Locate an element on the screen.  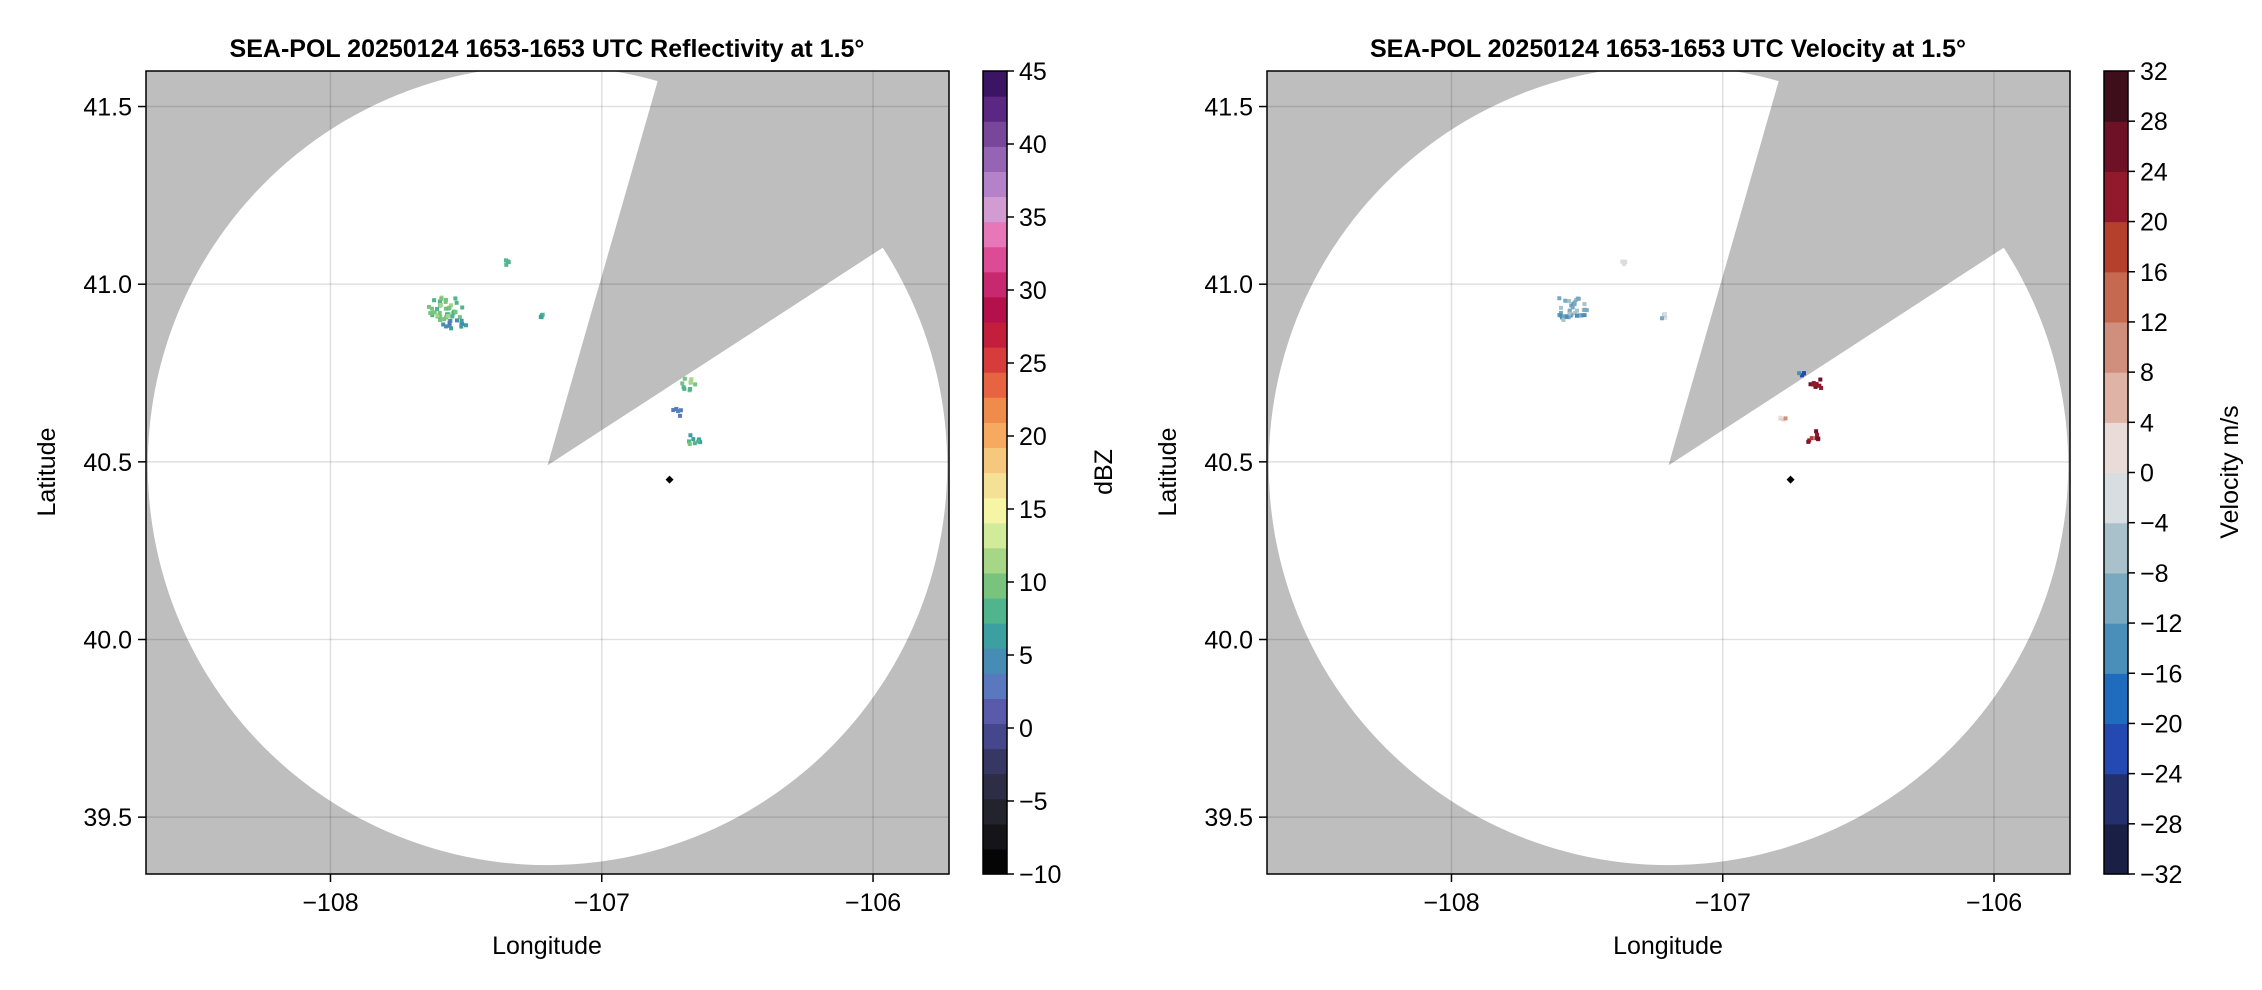
colorbar-tick-label: −5 is located at coordinates (1033, 802).